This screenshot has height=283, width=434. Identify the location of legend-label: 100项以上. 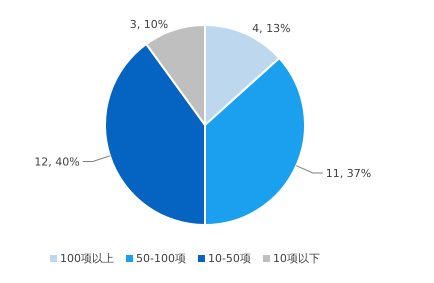
(87, 258).